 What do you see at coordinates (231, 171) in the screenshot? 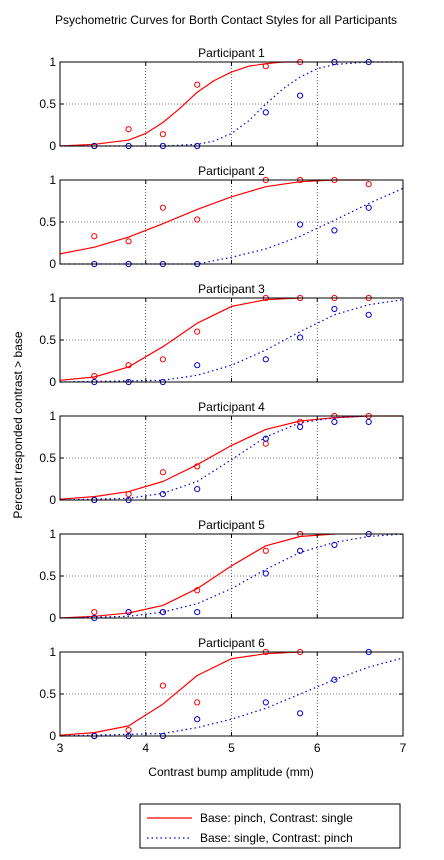
I see `subplot-title: Participant 2` at bounding box center [231, 171].